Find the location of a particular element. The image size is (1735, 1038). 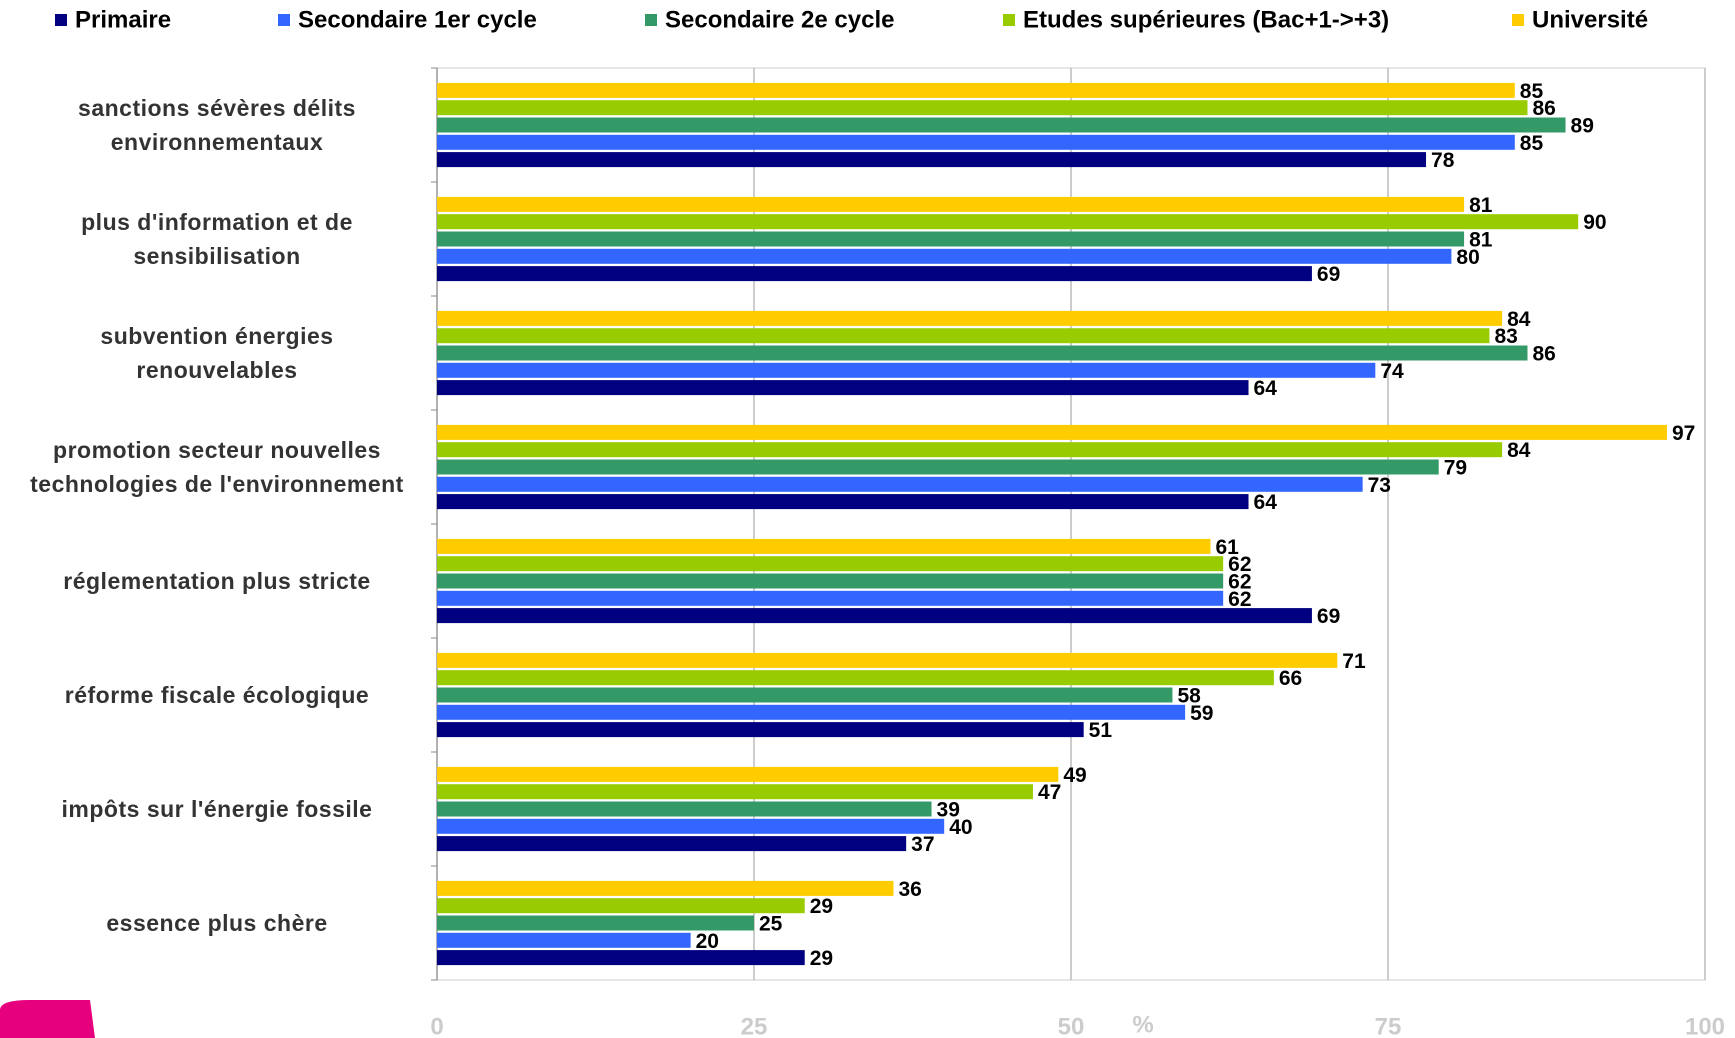

legend-label: Primaire is located at coordinates (123, 19).